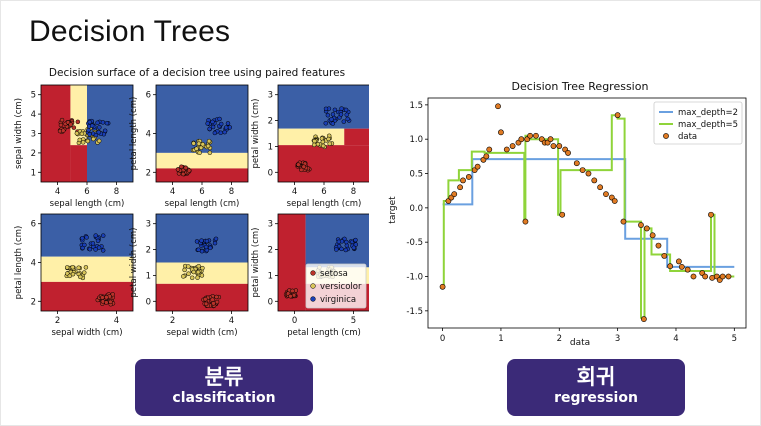 This screenshot has width=761, height=426. What do you see at coordinates (148, 135) in the screenshot?
I see `y-tick-label: 4` at bounding box center [148, 135].